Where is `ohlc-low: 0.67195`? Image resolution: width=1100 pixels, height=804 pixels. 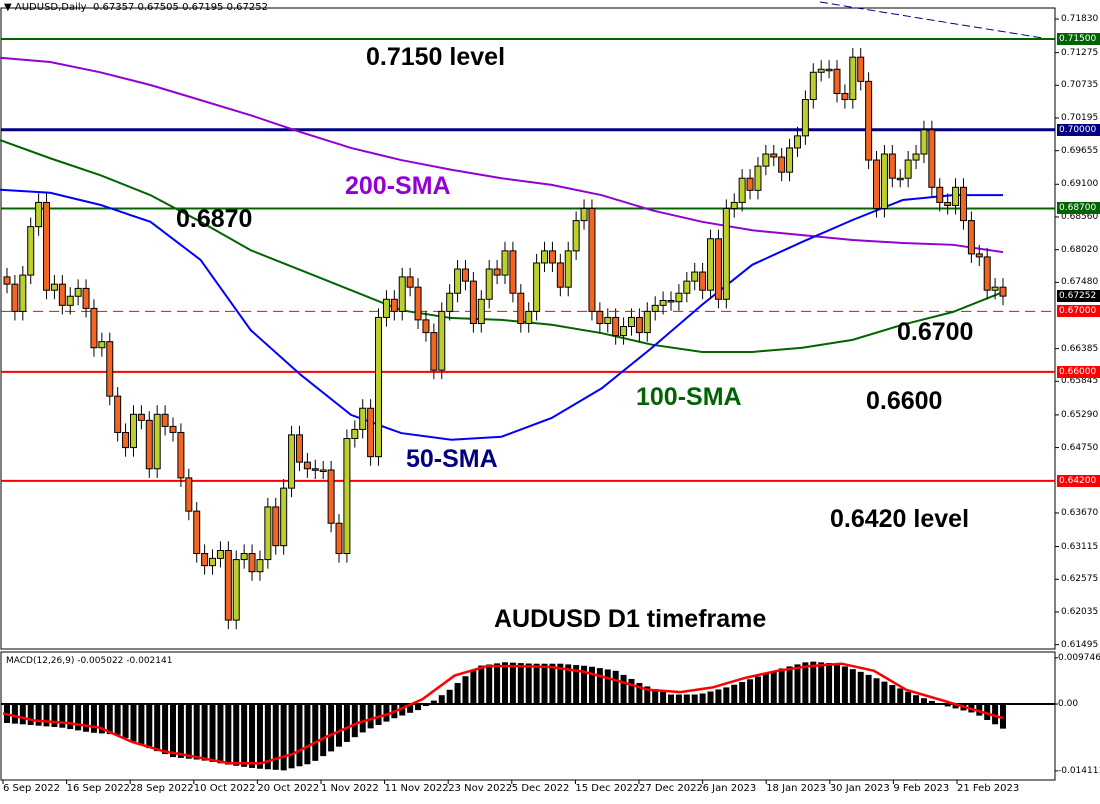
ohlc-low: 0.67195 is located at coordinates (203, 7).